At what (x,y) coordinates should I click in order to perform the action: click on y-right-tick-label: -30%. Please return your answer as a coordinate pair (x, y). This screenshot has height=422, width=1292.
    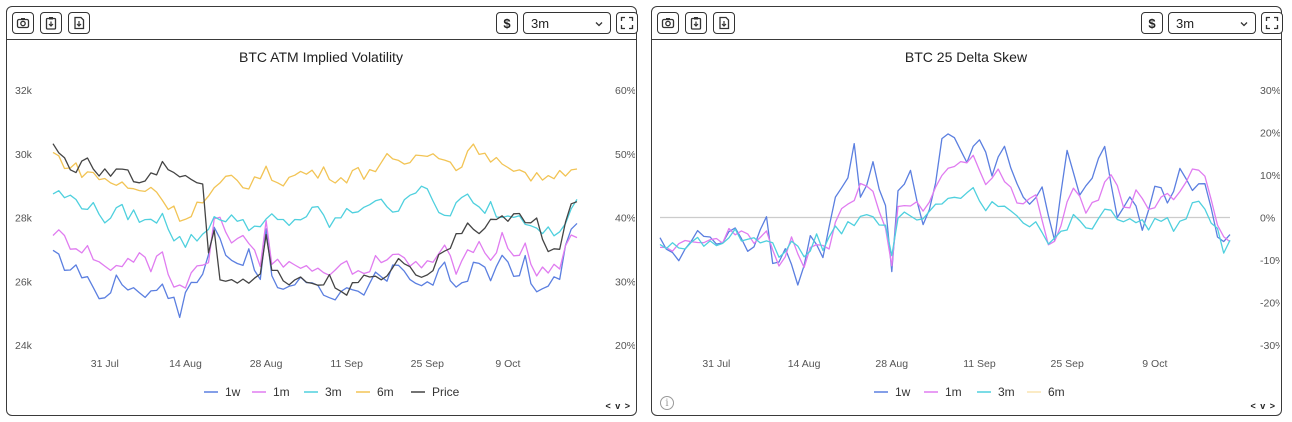
    Looking at the image, I should click on (1270, 346).